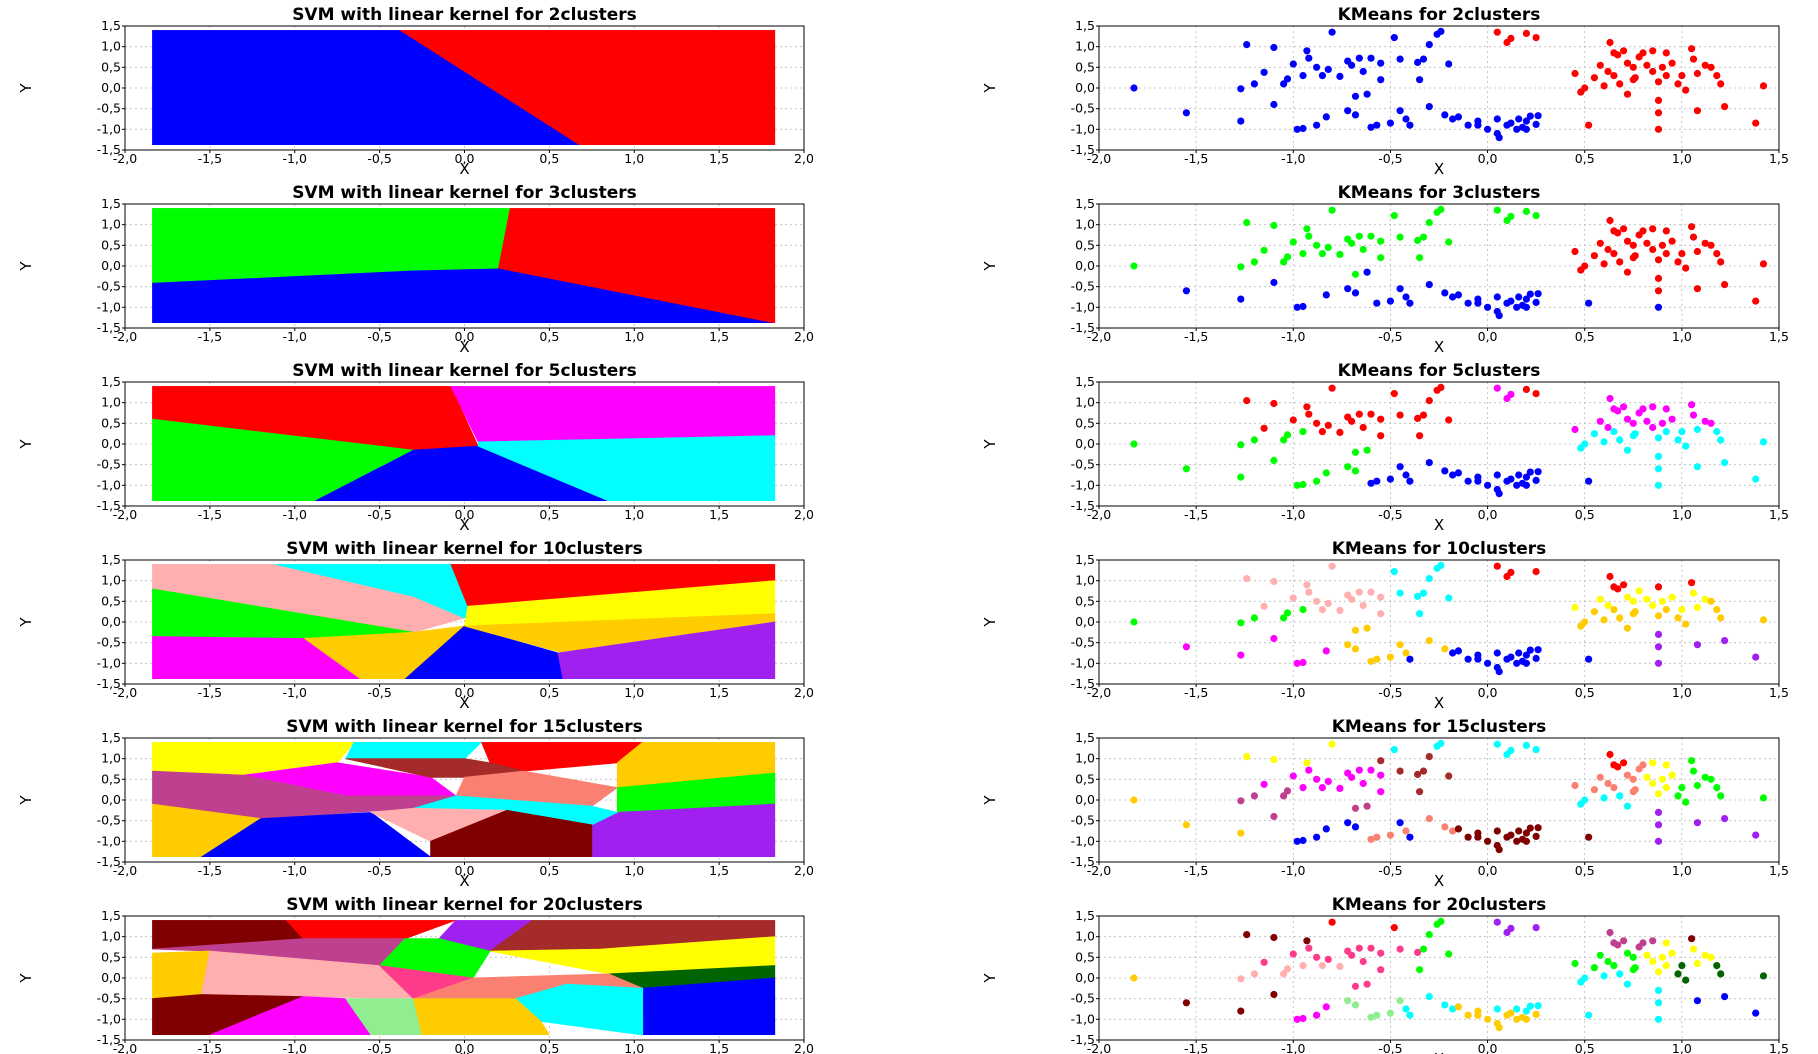  Describe the element at coordinates (1083, 861) in the screenshot. I see `y-tick-label: -1,5` at that location.